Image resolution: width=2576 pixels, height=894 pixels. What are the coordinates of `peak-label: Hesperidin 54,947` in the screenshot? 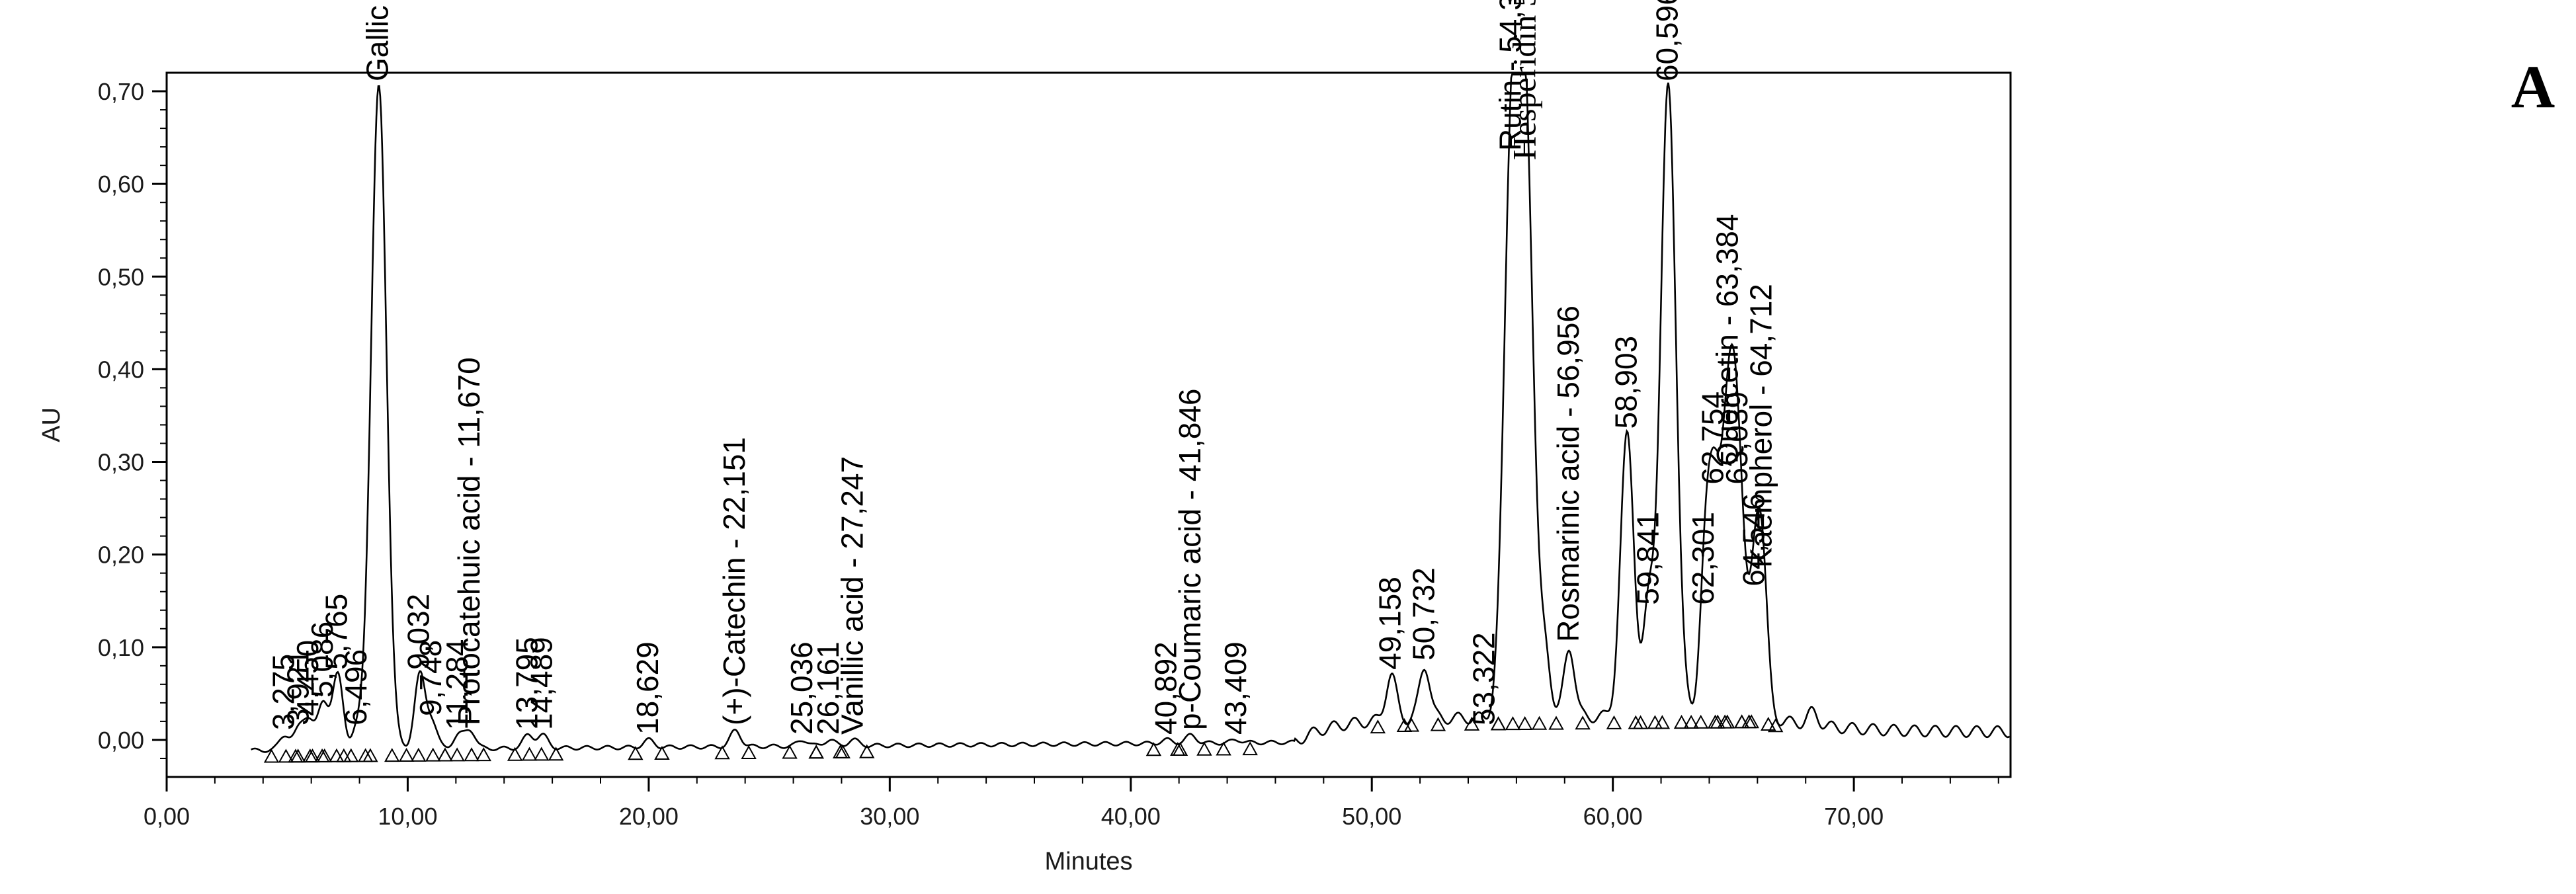 It's located at (1523, 80).